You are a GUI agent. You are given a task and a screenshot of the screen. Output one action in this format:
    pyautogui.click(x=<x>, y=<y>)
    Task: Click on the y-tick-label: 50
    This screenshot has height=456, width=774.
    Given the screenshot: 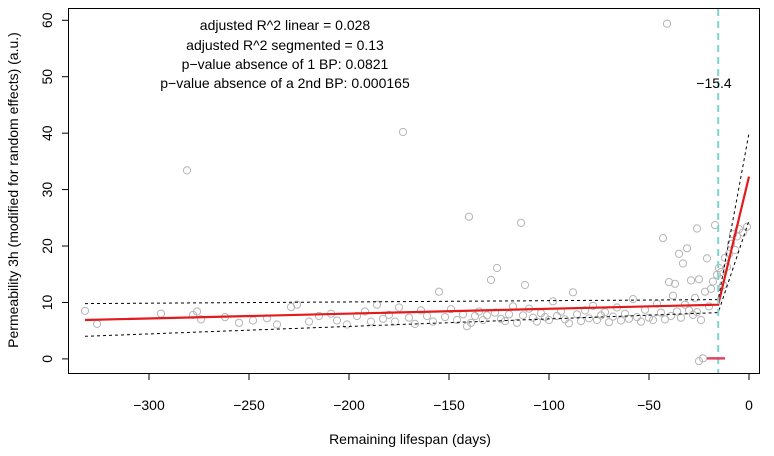 What is the action you would take?
    pyautogui.click(x=47, y=77)
    